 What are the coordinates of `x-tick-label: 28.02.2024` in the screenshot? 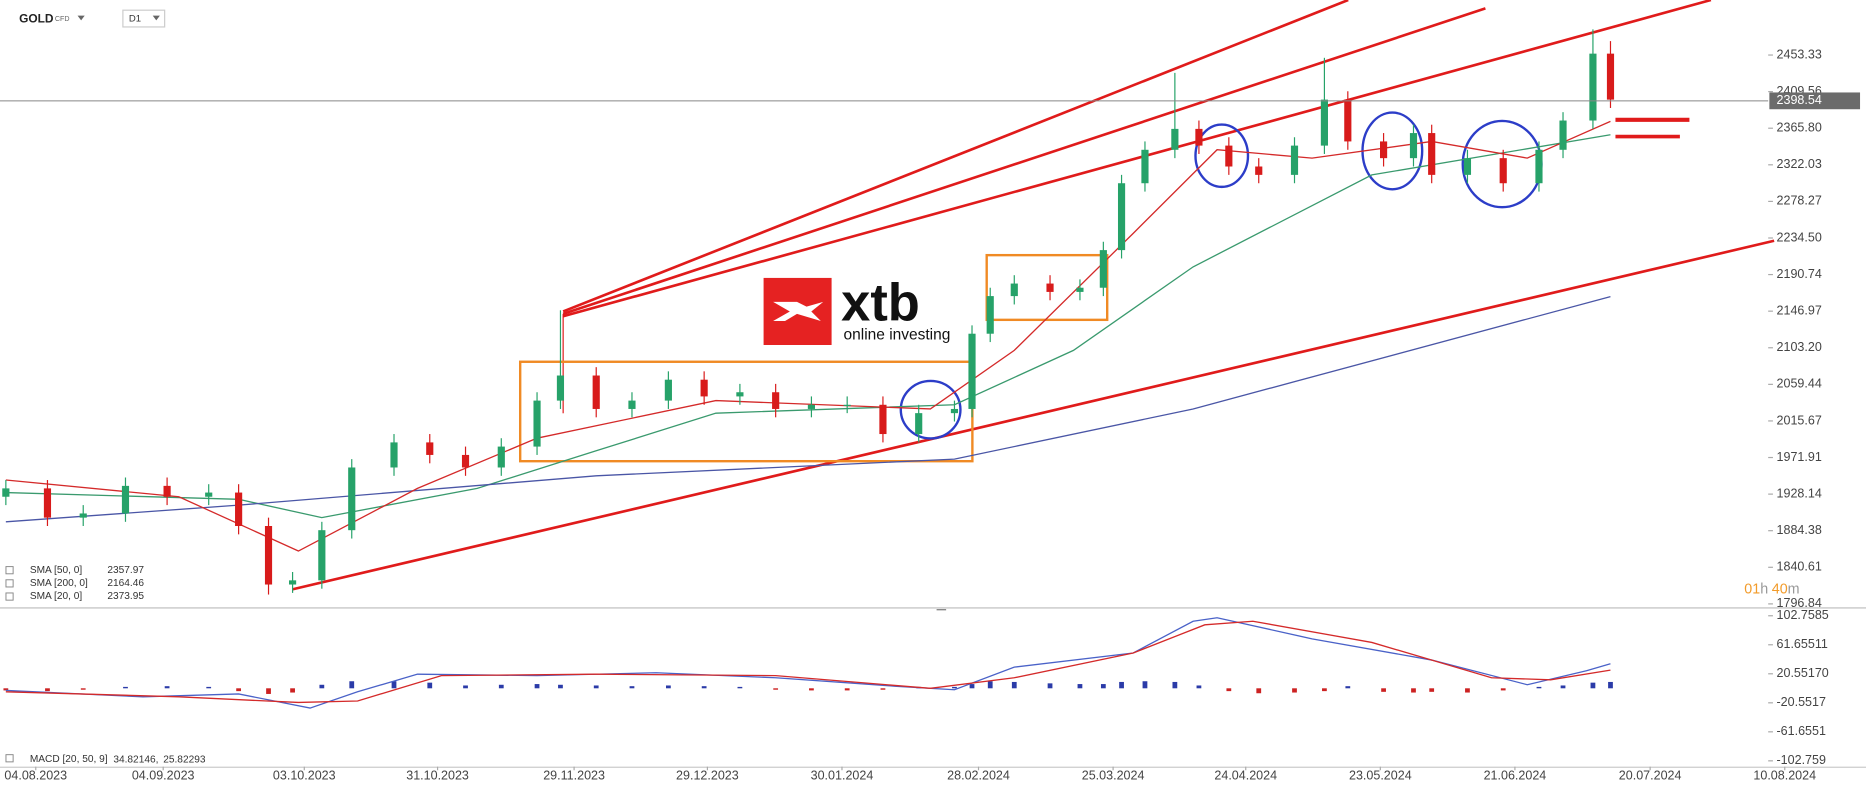 It's located at (978, 776).